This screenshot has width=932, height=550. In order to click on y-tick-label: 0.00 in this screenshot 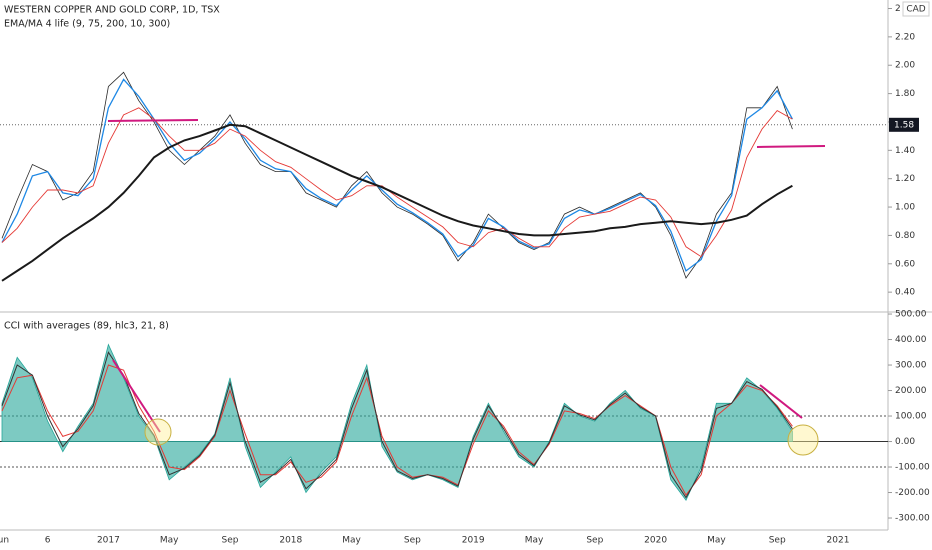, I will do `click(905, 442)`.